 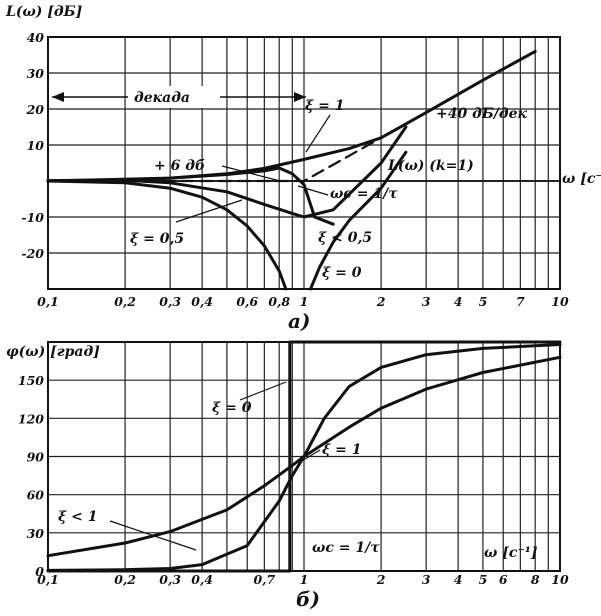 What do you see at coordinates (482, 114) in the screenshot?
I see `annotation-slope: +40 дБ/дек` at bounding box center [482, 114].